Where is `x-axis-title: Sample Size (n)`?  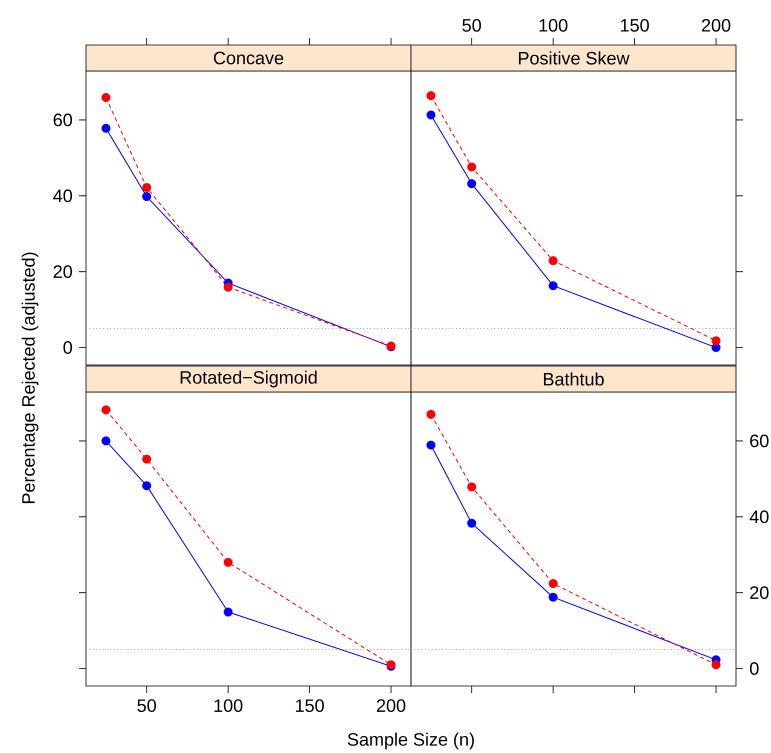
x-axis-title: Sample Size (n) is located at coordinates (411, 741).